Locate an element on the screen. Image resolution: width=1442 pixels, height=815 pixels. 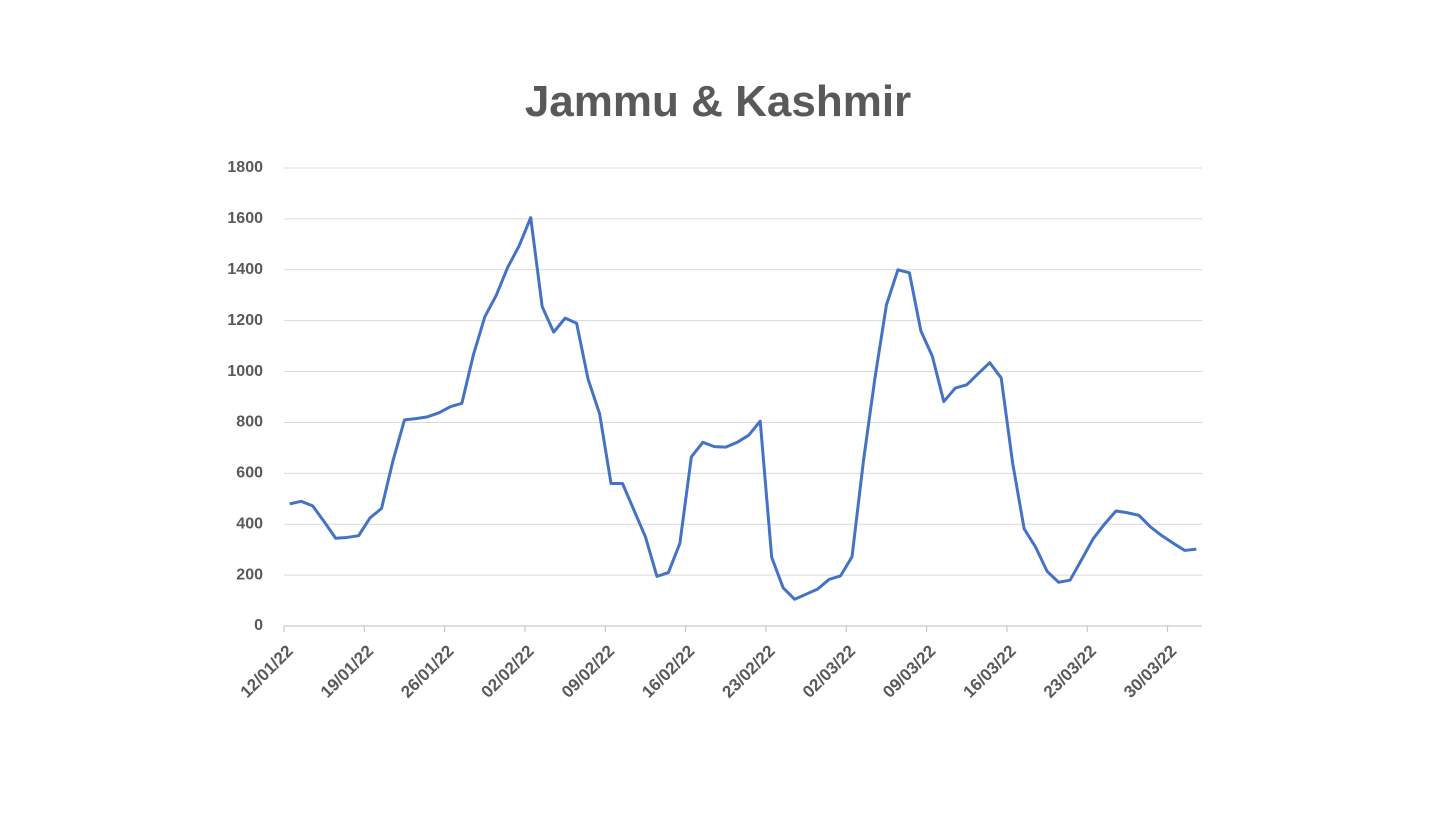
x-tick-label: 02/03/22 is located at coordinates (829, 671).